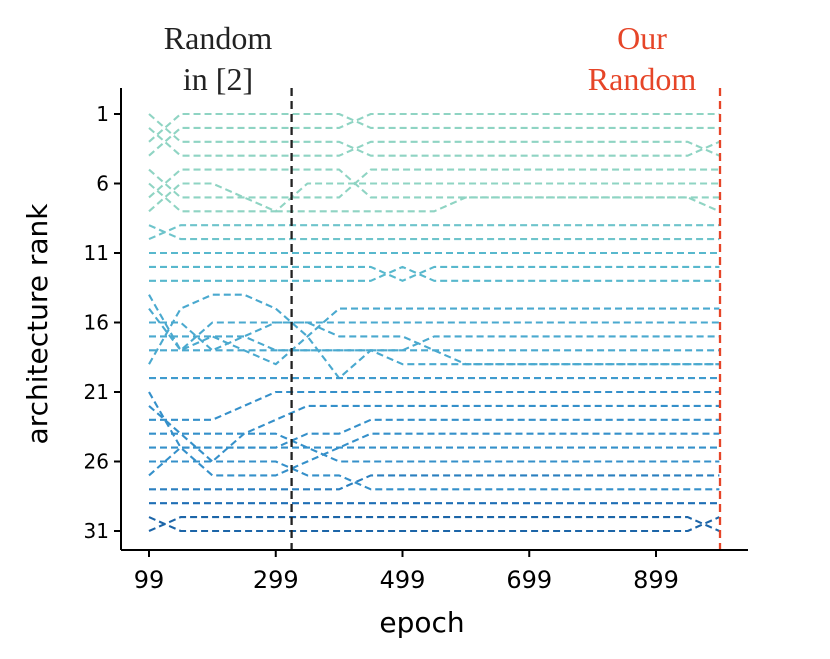 The image size is (830, 659). What do you see at coordinates (96, 323) in the screenshot?
I see `y-tick-label: 16` at bounding box center [96, 323].